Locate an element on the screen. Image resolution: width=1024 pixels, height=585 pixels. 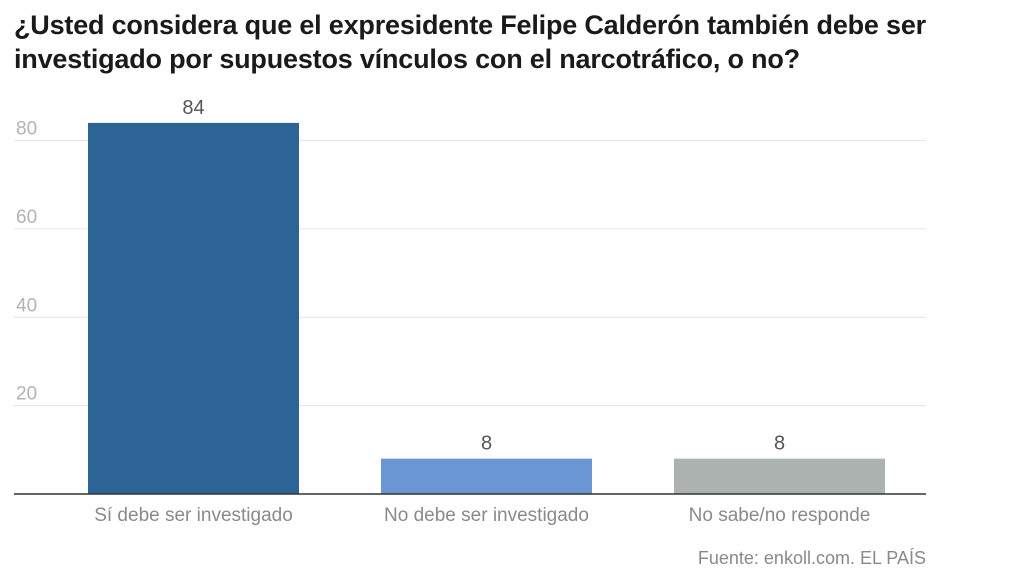
y-tick-label: 20 is located at coordinates (26, 394).